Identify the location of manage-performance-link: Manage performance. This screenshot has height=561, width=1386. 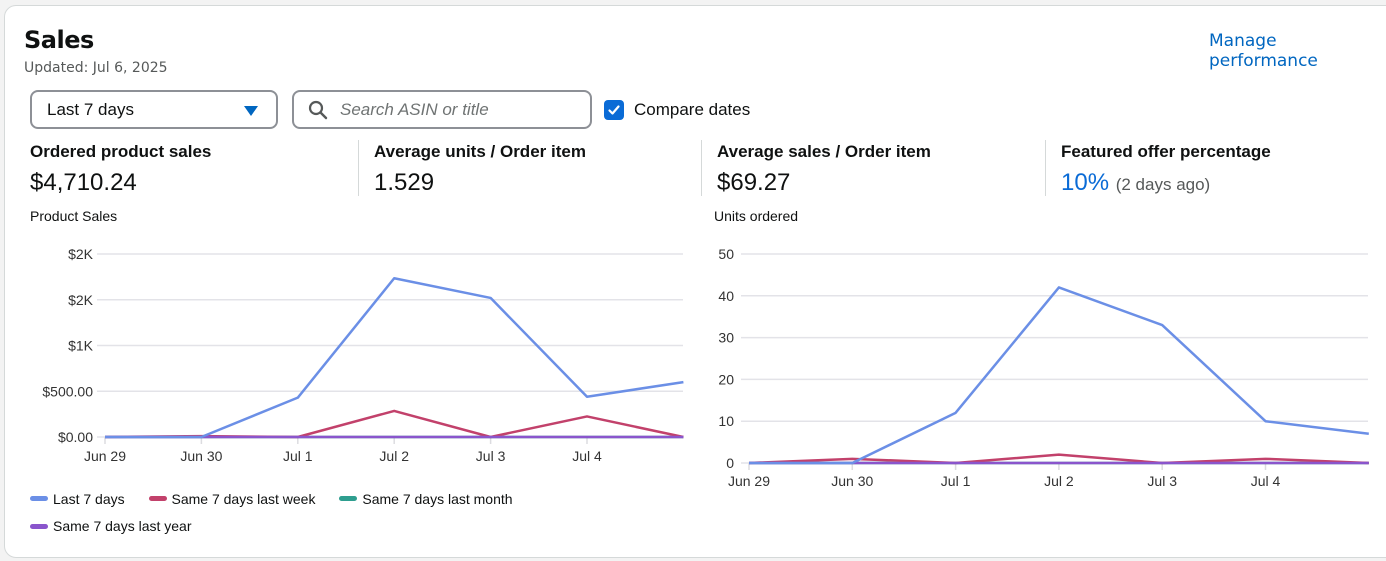
(1263, 51).